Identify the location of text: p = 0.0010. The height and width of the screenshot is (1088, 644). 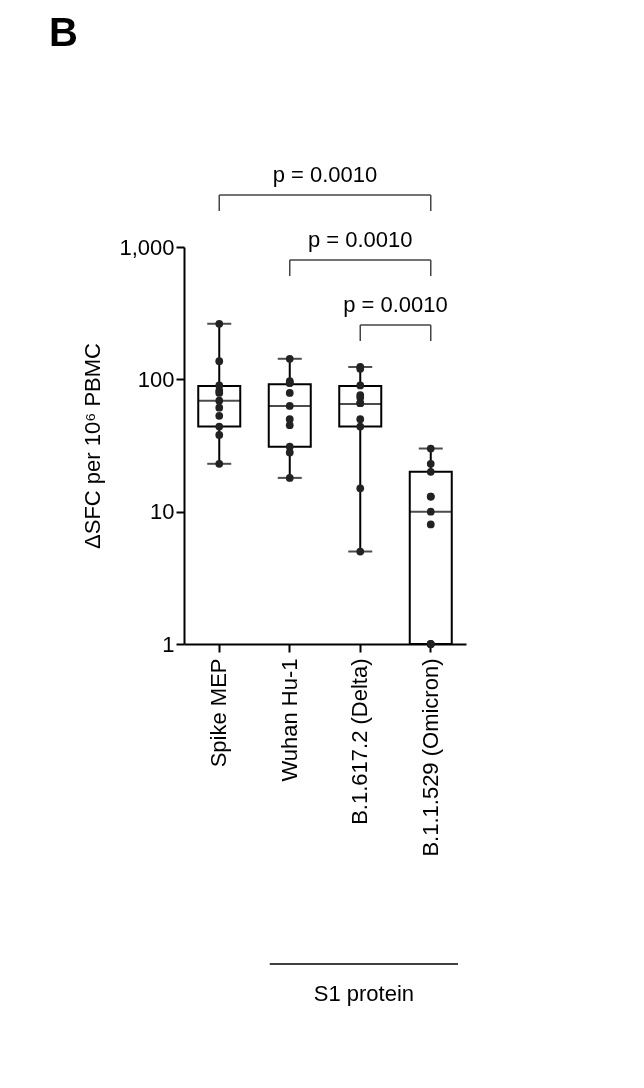
(325, 174).